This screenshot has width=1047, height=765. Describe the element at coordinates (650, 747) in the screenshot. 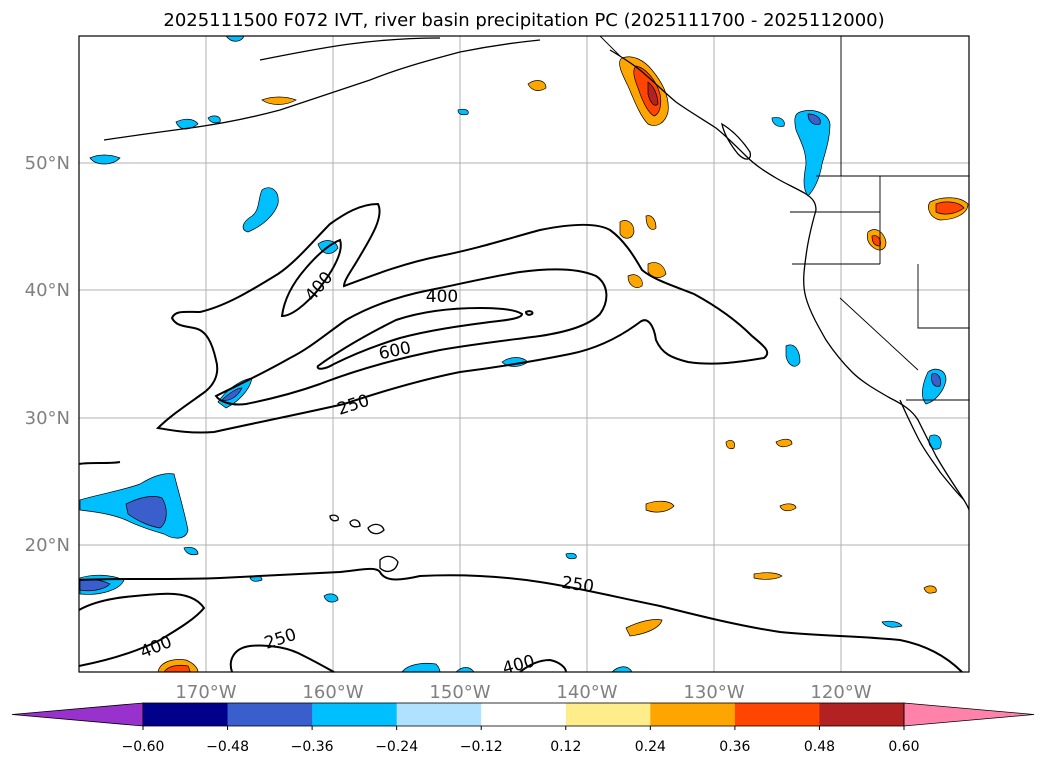

I see `colorbar-tick-label: 0.24` at that location.